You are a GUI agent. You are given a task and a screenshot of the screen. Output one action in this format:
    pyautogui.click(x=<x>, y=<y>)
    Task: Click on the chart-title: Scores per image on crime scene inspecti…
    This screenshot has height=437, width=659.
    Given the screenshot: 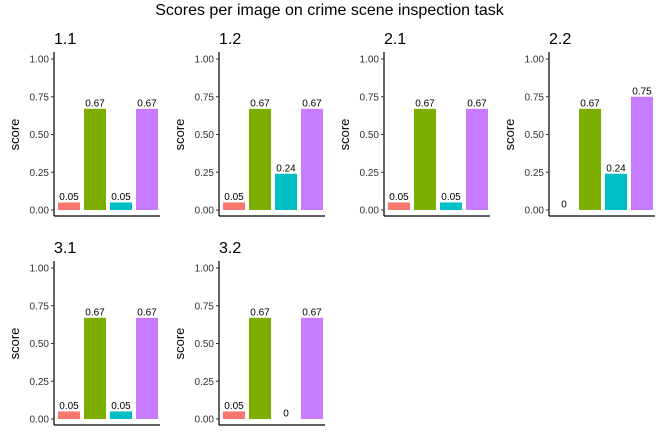 What is the action you would take?
    pyautogui.click(x=329, y=10)
    